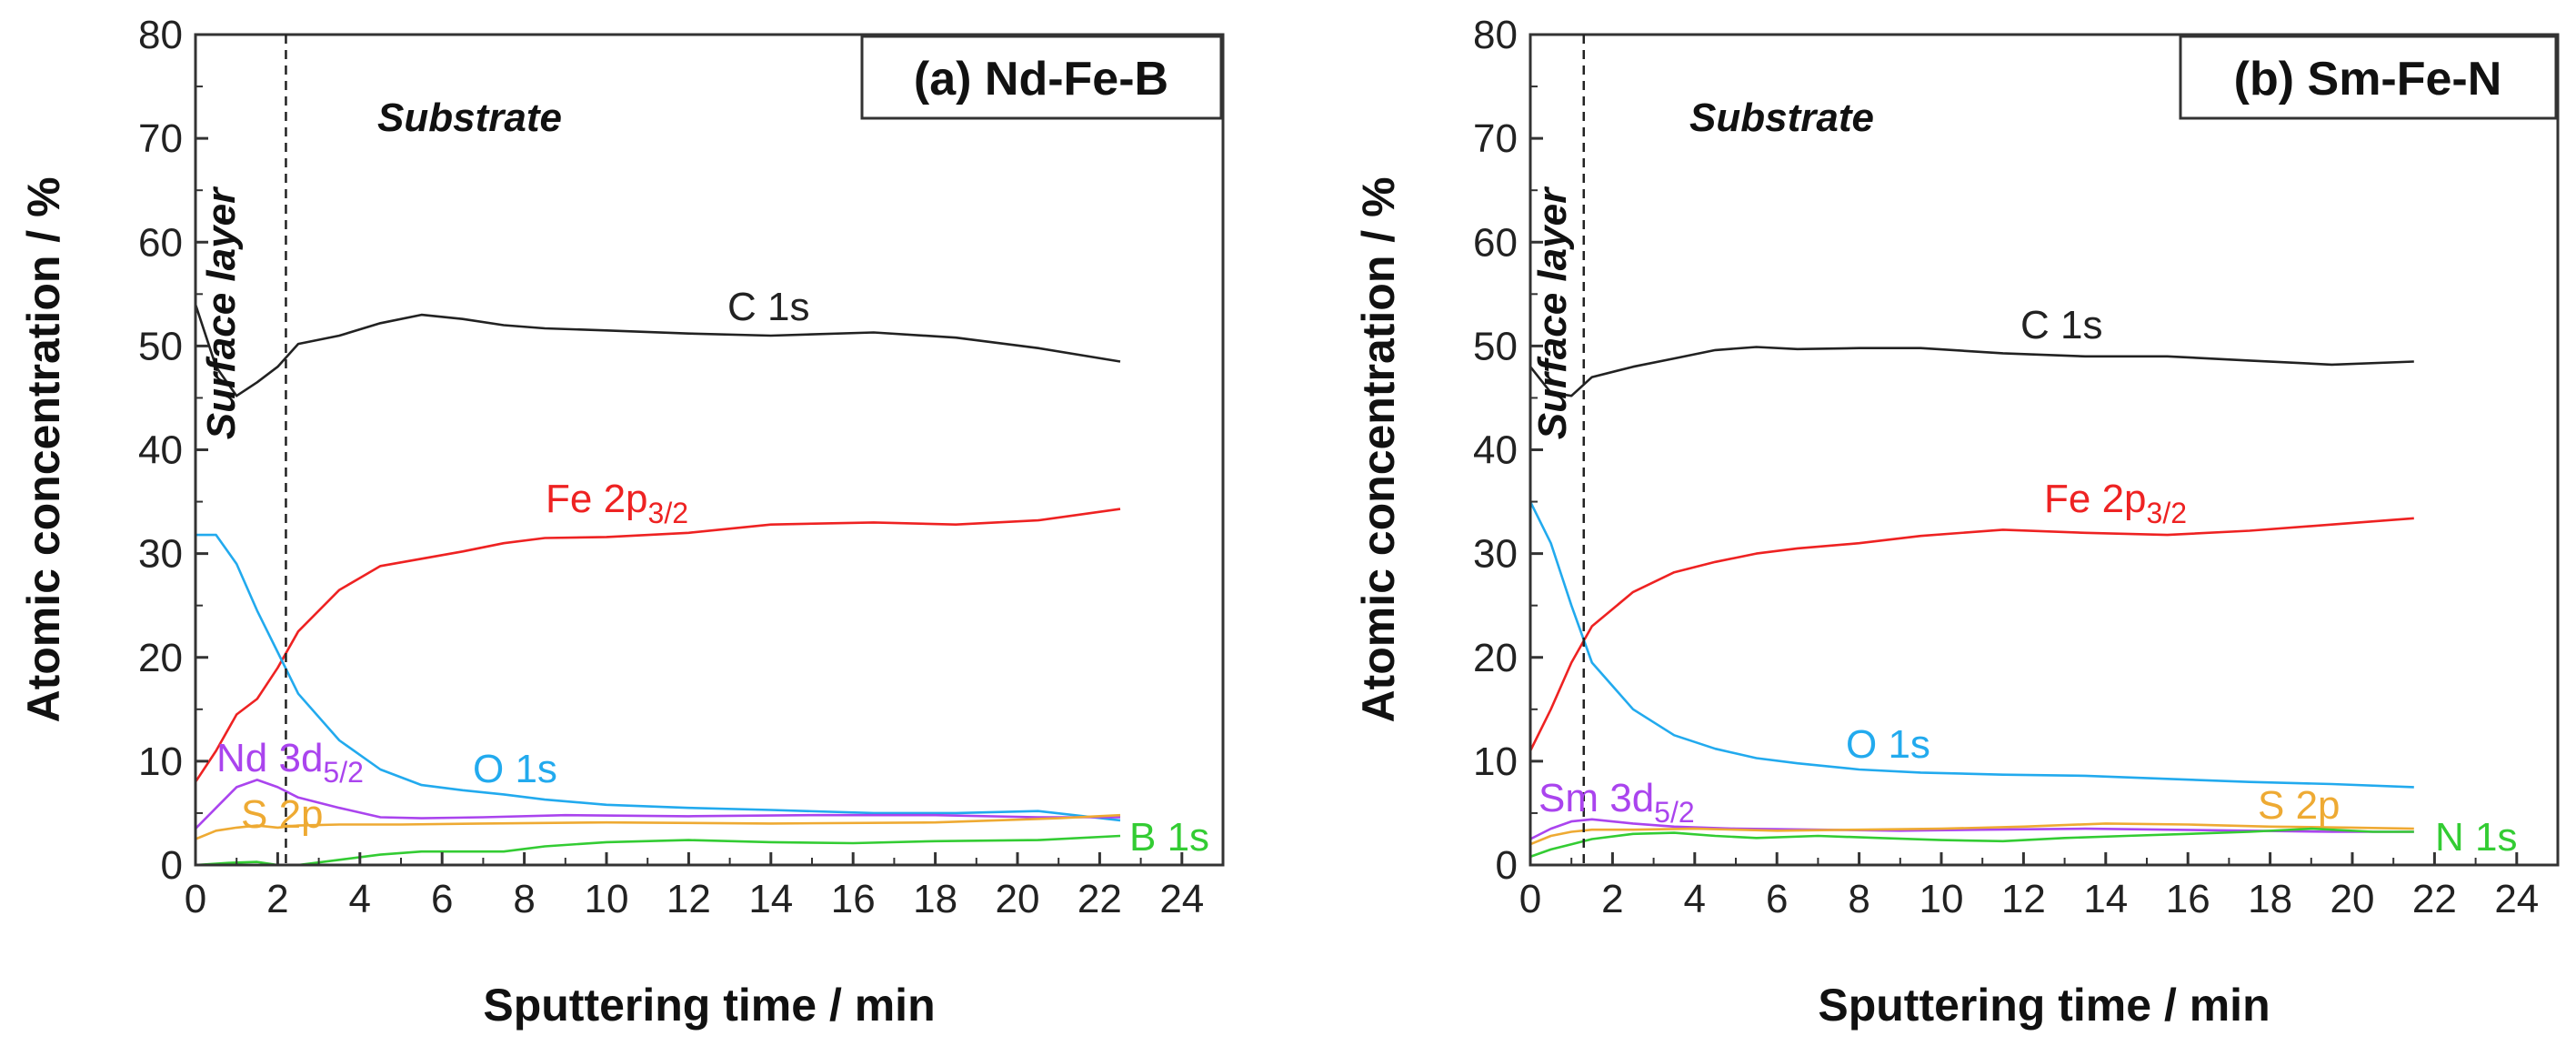 The height and width of the screenshot is (1046, 2576). Describe the element at coordinates (269, 758) in the screenshot. I see `label-nd-3d-main: Nd 3d` at that location.